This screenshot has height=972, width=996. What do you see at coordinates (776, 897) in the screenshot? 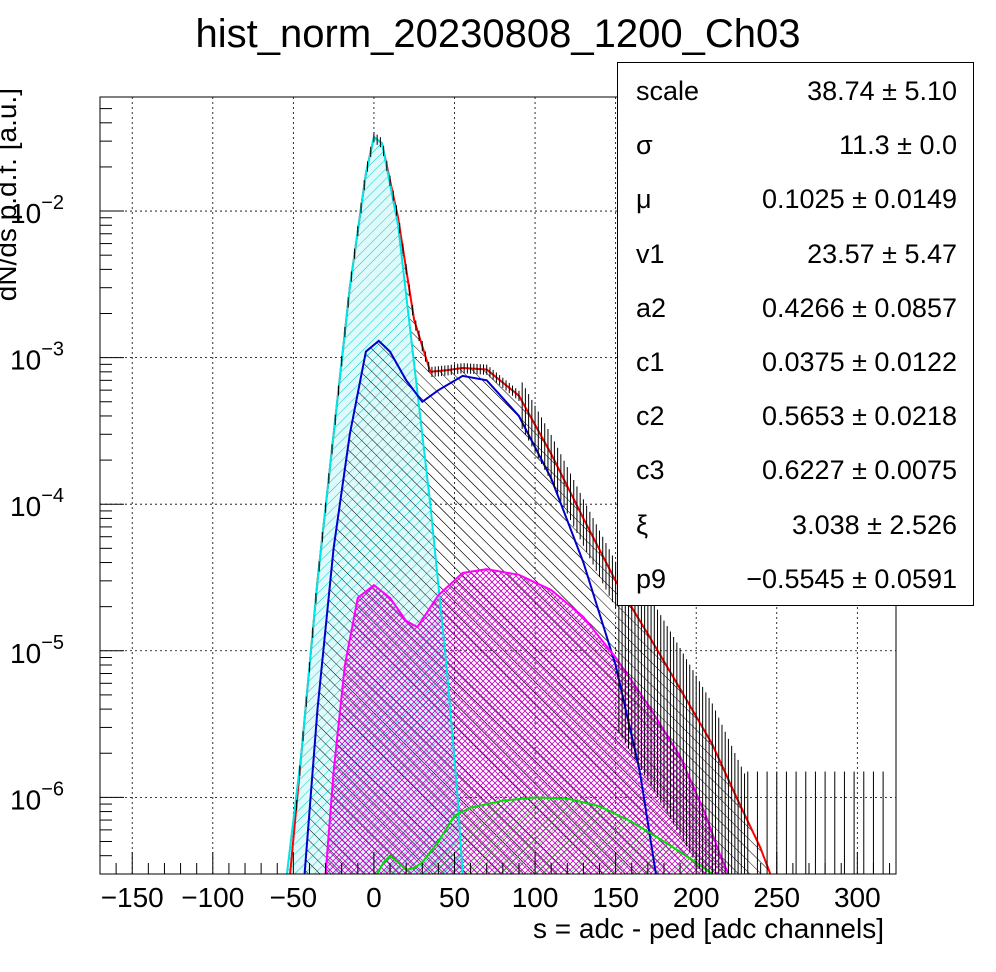
I see `x-tick-label: 250` at bounding box center [776, 897].